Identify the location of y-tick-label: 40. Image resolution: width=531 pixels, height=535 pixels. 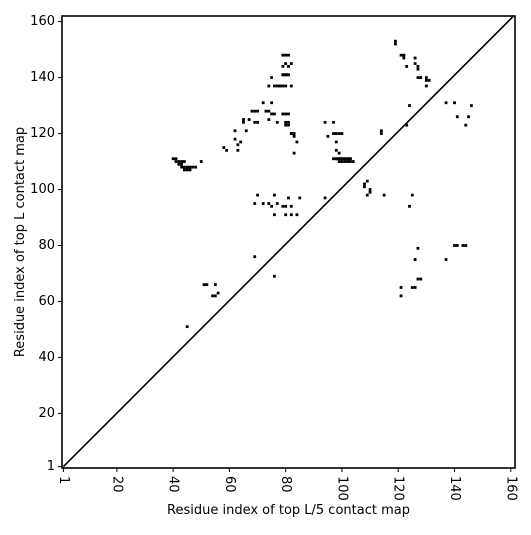
(46, 357).